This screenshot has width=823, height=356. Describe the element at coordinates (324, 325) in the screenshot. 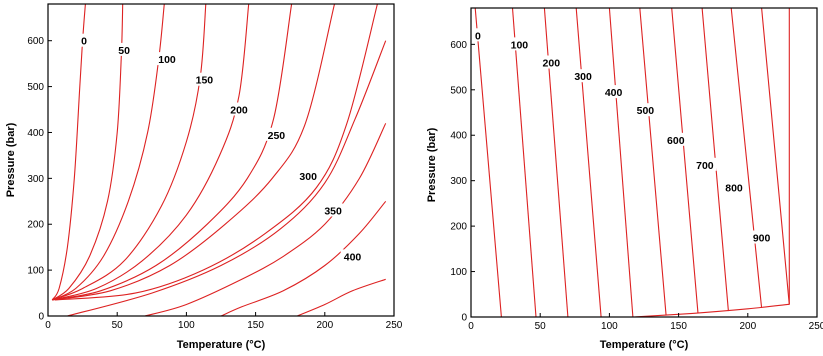

I see `x-tick-label-left-200: 200` at that location.